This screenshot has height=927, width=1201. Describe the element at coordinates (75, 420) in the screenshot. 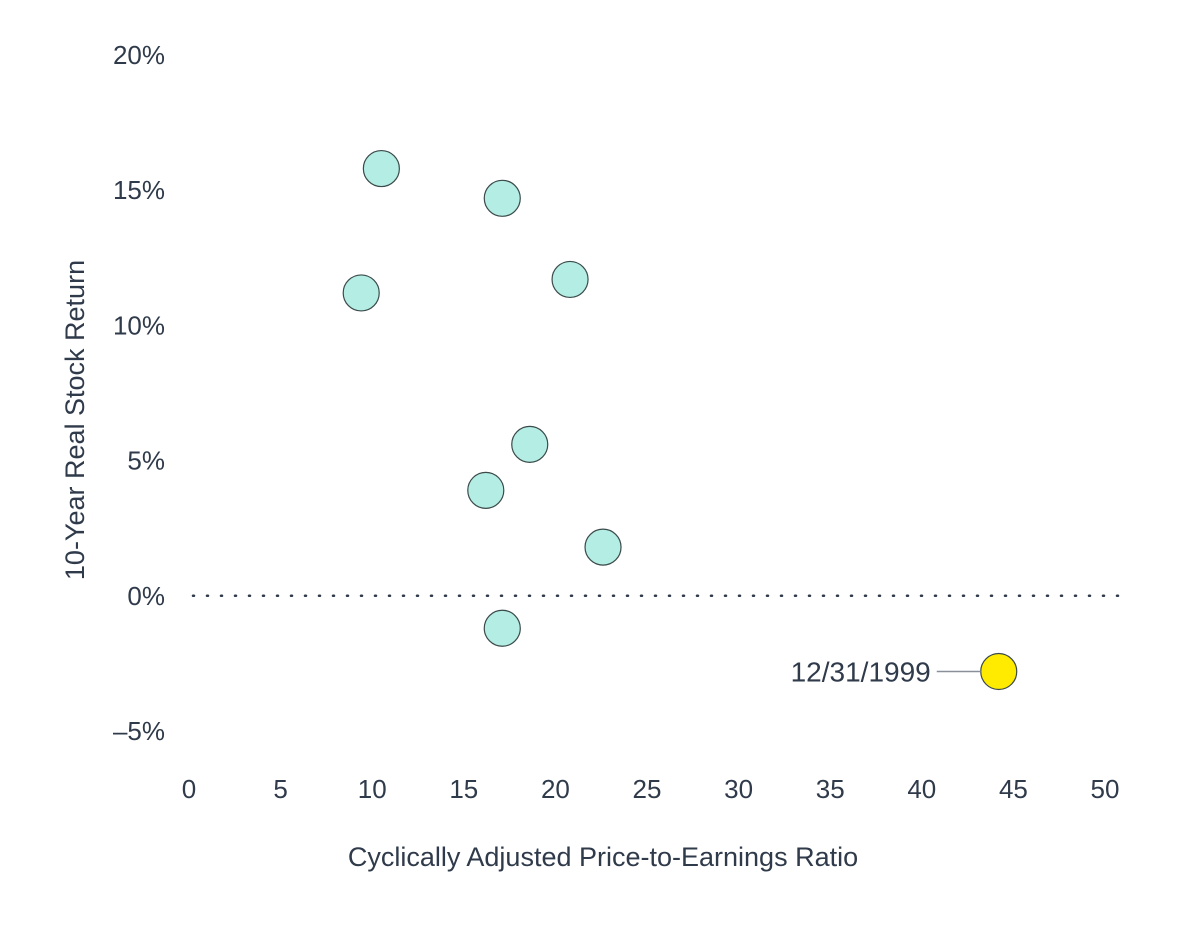

I see `y-axis-title: 10-Year Real Stock Return` at that location.